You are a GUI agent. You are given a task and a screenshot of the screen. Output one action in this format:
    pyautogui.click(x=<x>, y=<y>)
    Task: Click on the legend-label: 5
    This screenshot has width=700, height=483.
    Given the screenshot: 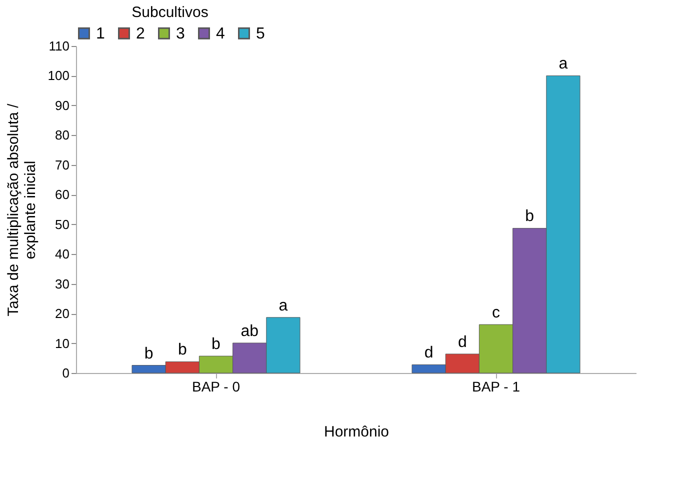 What is the action you would take?
    pyautogui.click(x=260, y=33)
    